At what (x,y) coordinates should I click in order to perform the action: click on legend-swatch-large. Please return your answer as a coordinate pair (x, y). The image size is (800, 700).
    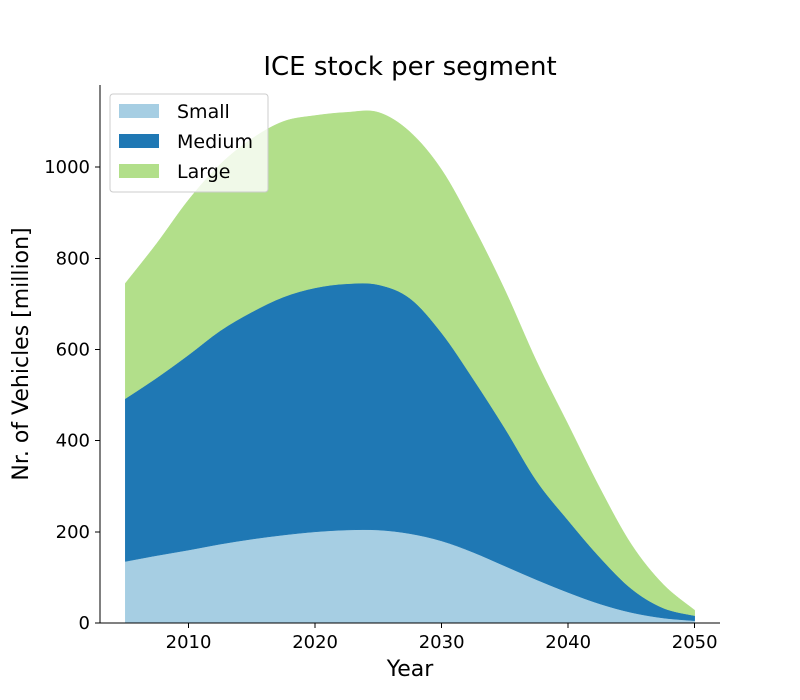
    Looking at the image, I should click on (139, 171).